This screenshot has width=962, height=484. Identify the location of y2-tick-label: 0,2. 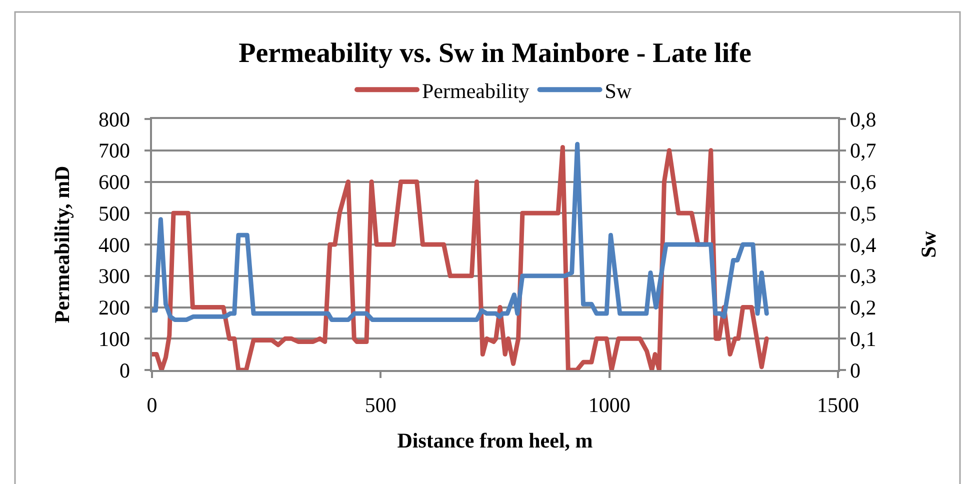
(863, 308).